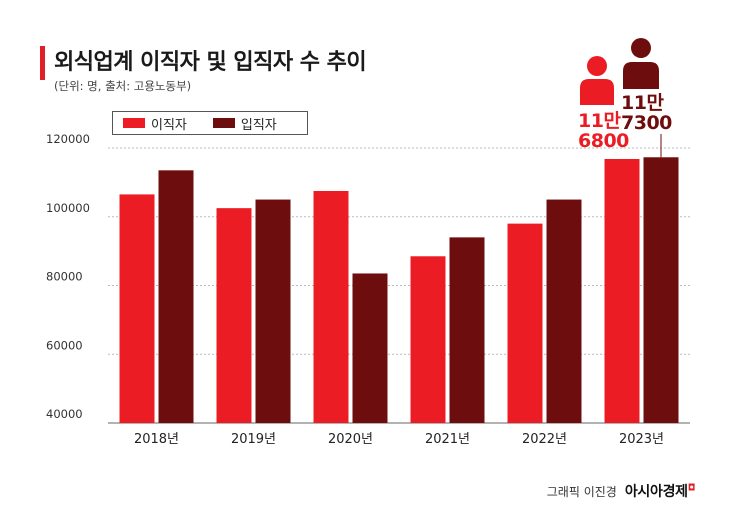 This screenshot has width=745, height=530. What do you see at coordinates (64, 345) in the screenshot?
I see `y-tick-label: 60000` at bounding box center [64, 345].